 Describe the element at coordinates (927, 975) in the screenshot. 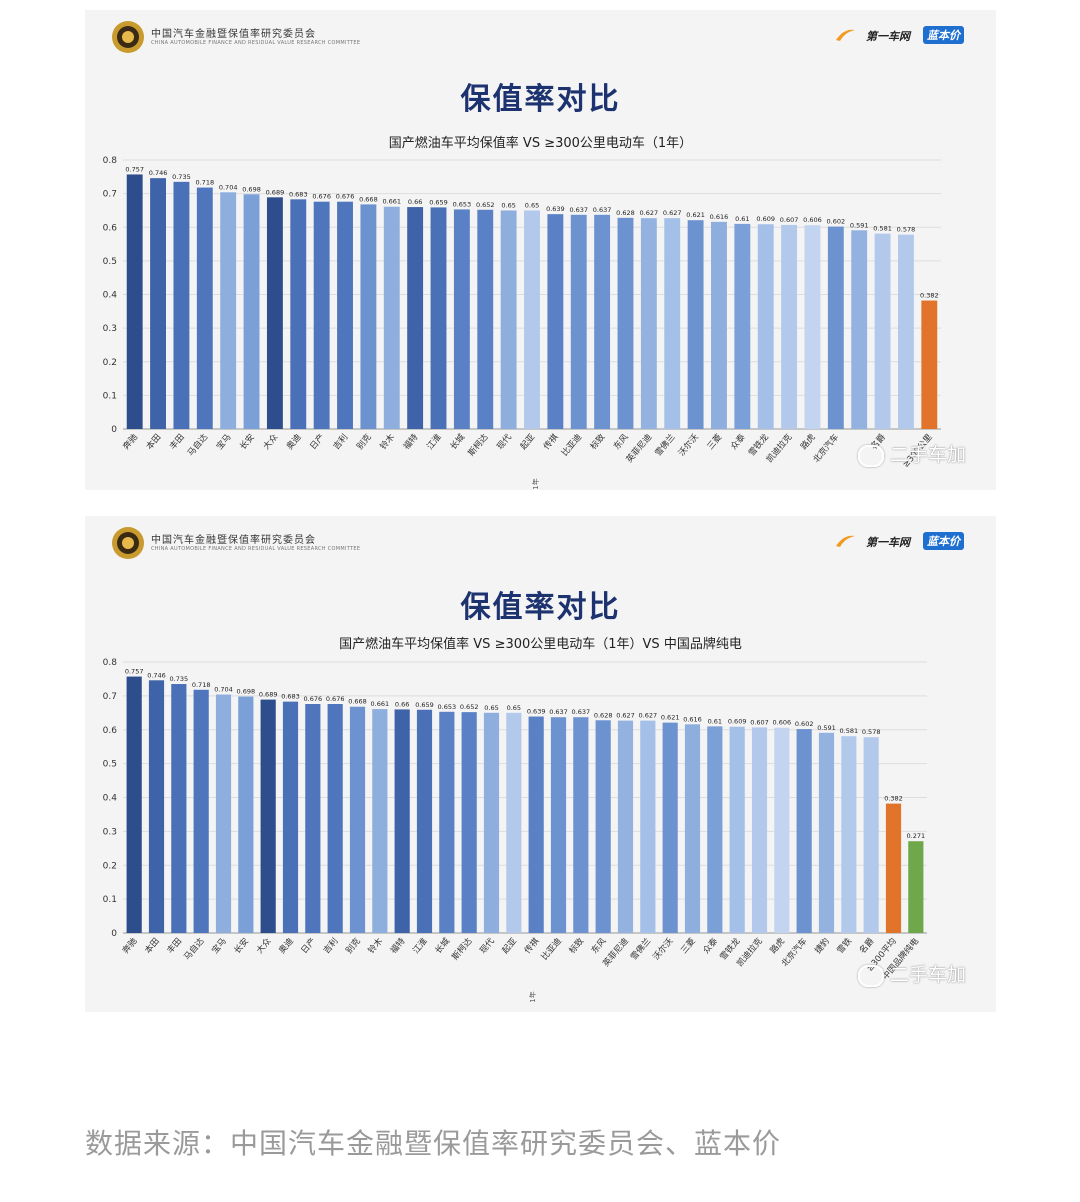

I see `watermark-text: 二手车加` at that location.